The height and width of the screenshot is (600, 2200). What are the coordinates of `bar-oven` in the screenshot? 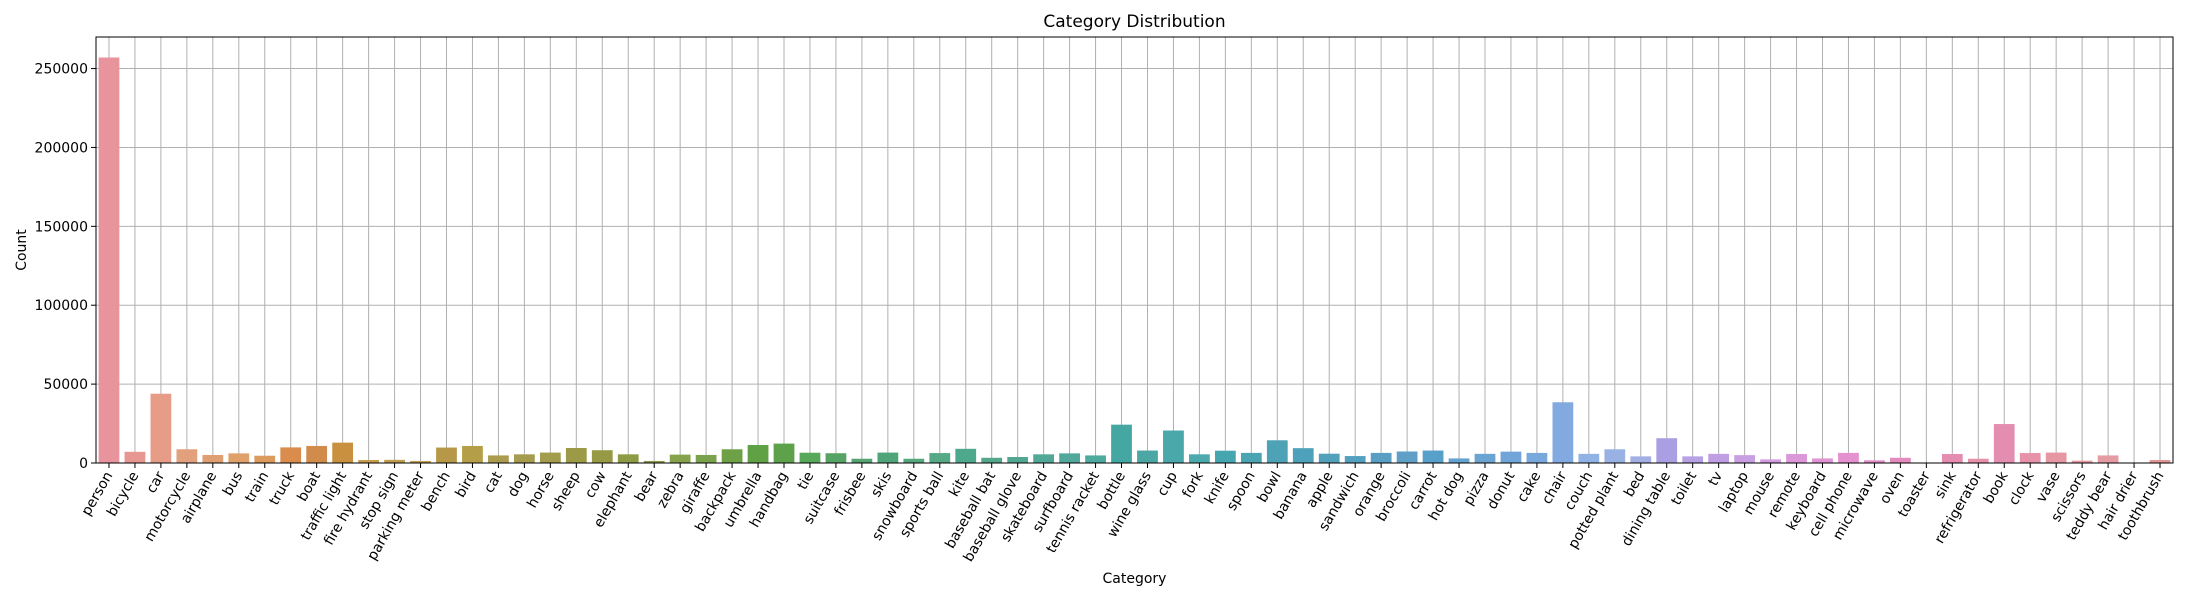 It's located at (1900, 460).